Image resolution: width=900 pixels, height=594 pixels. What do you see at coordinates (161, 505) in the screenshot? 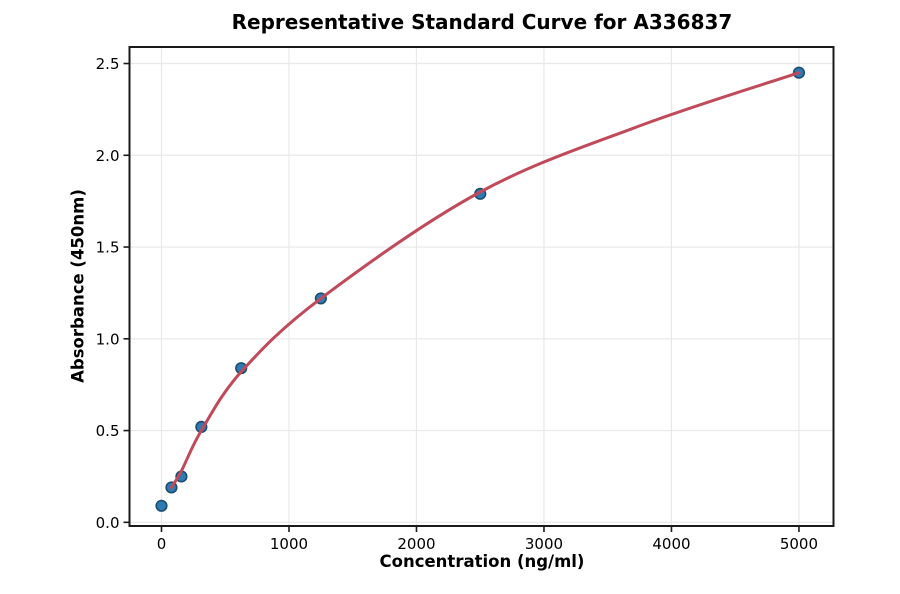
I see `data-point-marker` at bounding box center [161, 505].